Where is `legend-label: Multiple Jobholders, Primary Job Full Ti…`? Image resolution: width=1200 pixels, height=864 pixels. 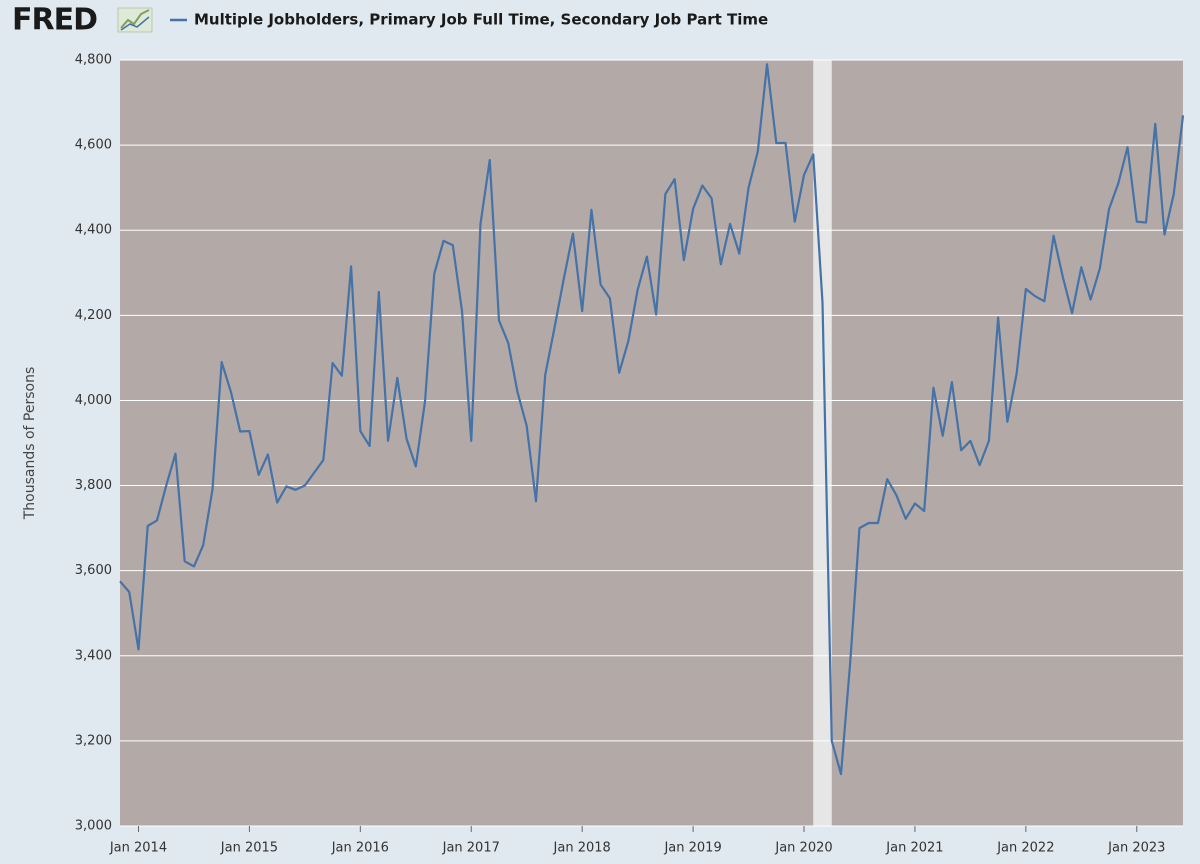
legend-label: Multiple Jobholders, Primary Job Full Ti… is located at coordinates (481, 20).